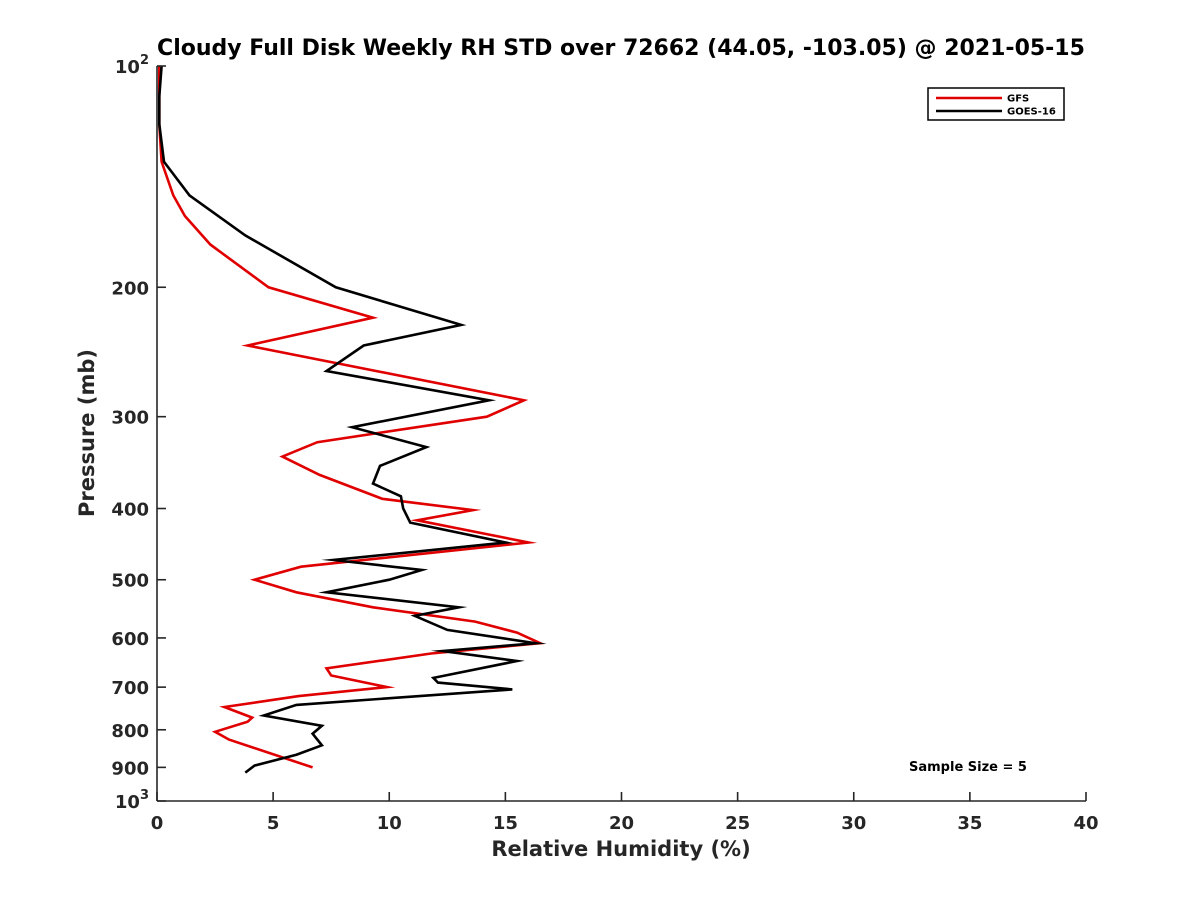 The height and width of the screenshot is (900, 1200). What do you see at coordinates (130, 510) in the screenshot?
I see `y-tick-label: 400` at bounding box center [130, 510].